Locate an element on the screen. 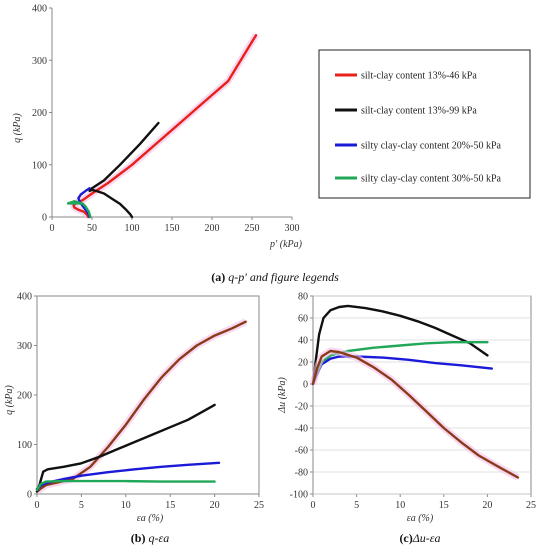  legend-label-2: silty clay-clay content 20%-50 kPa is located at coordinates (431, 146).